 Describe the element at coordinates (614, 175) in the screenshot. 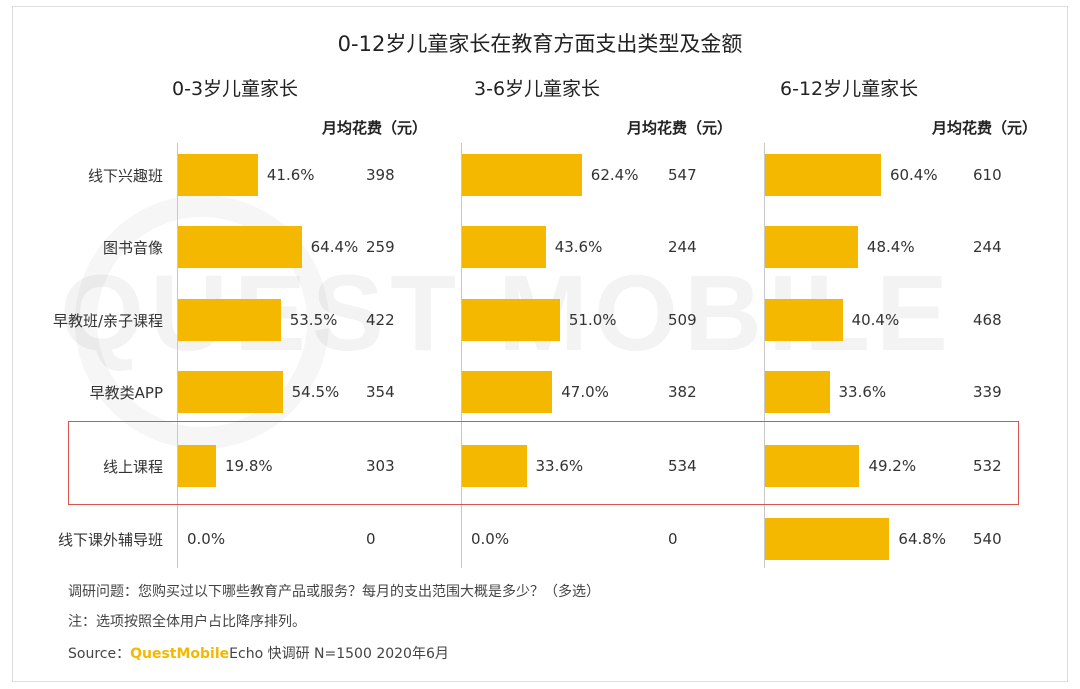

I see `percent-label: 62.4%` at that location.